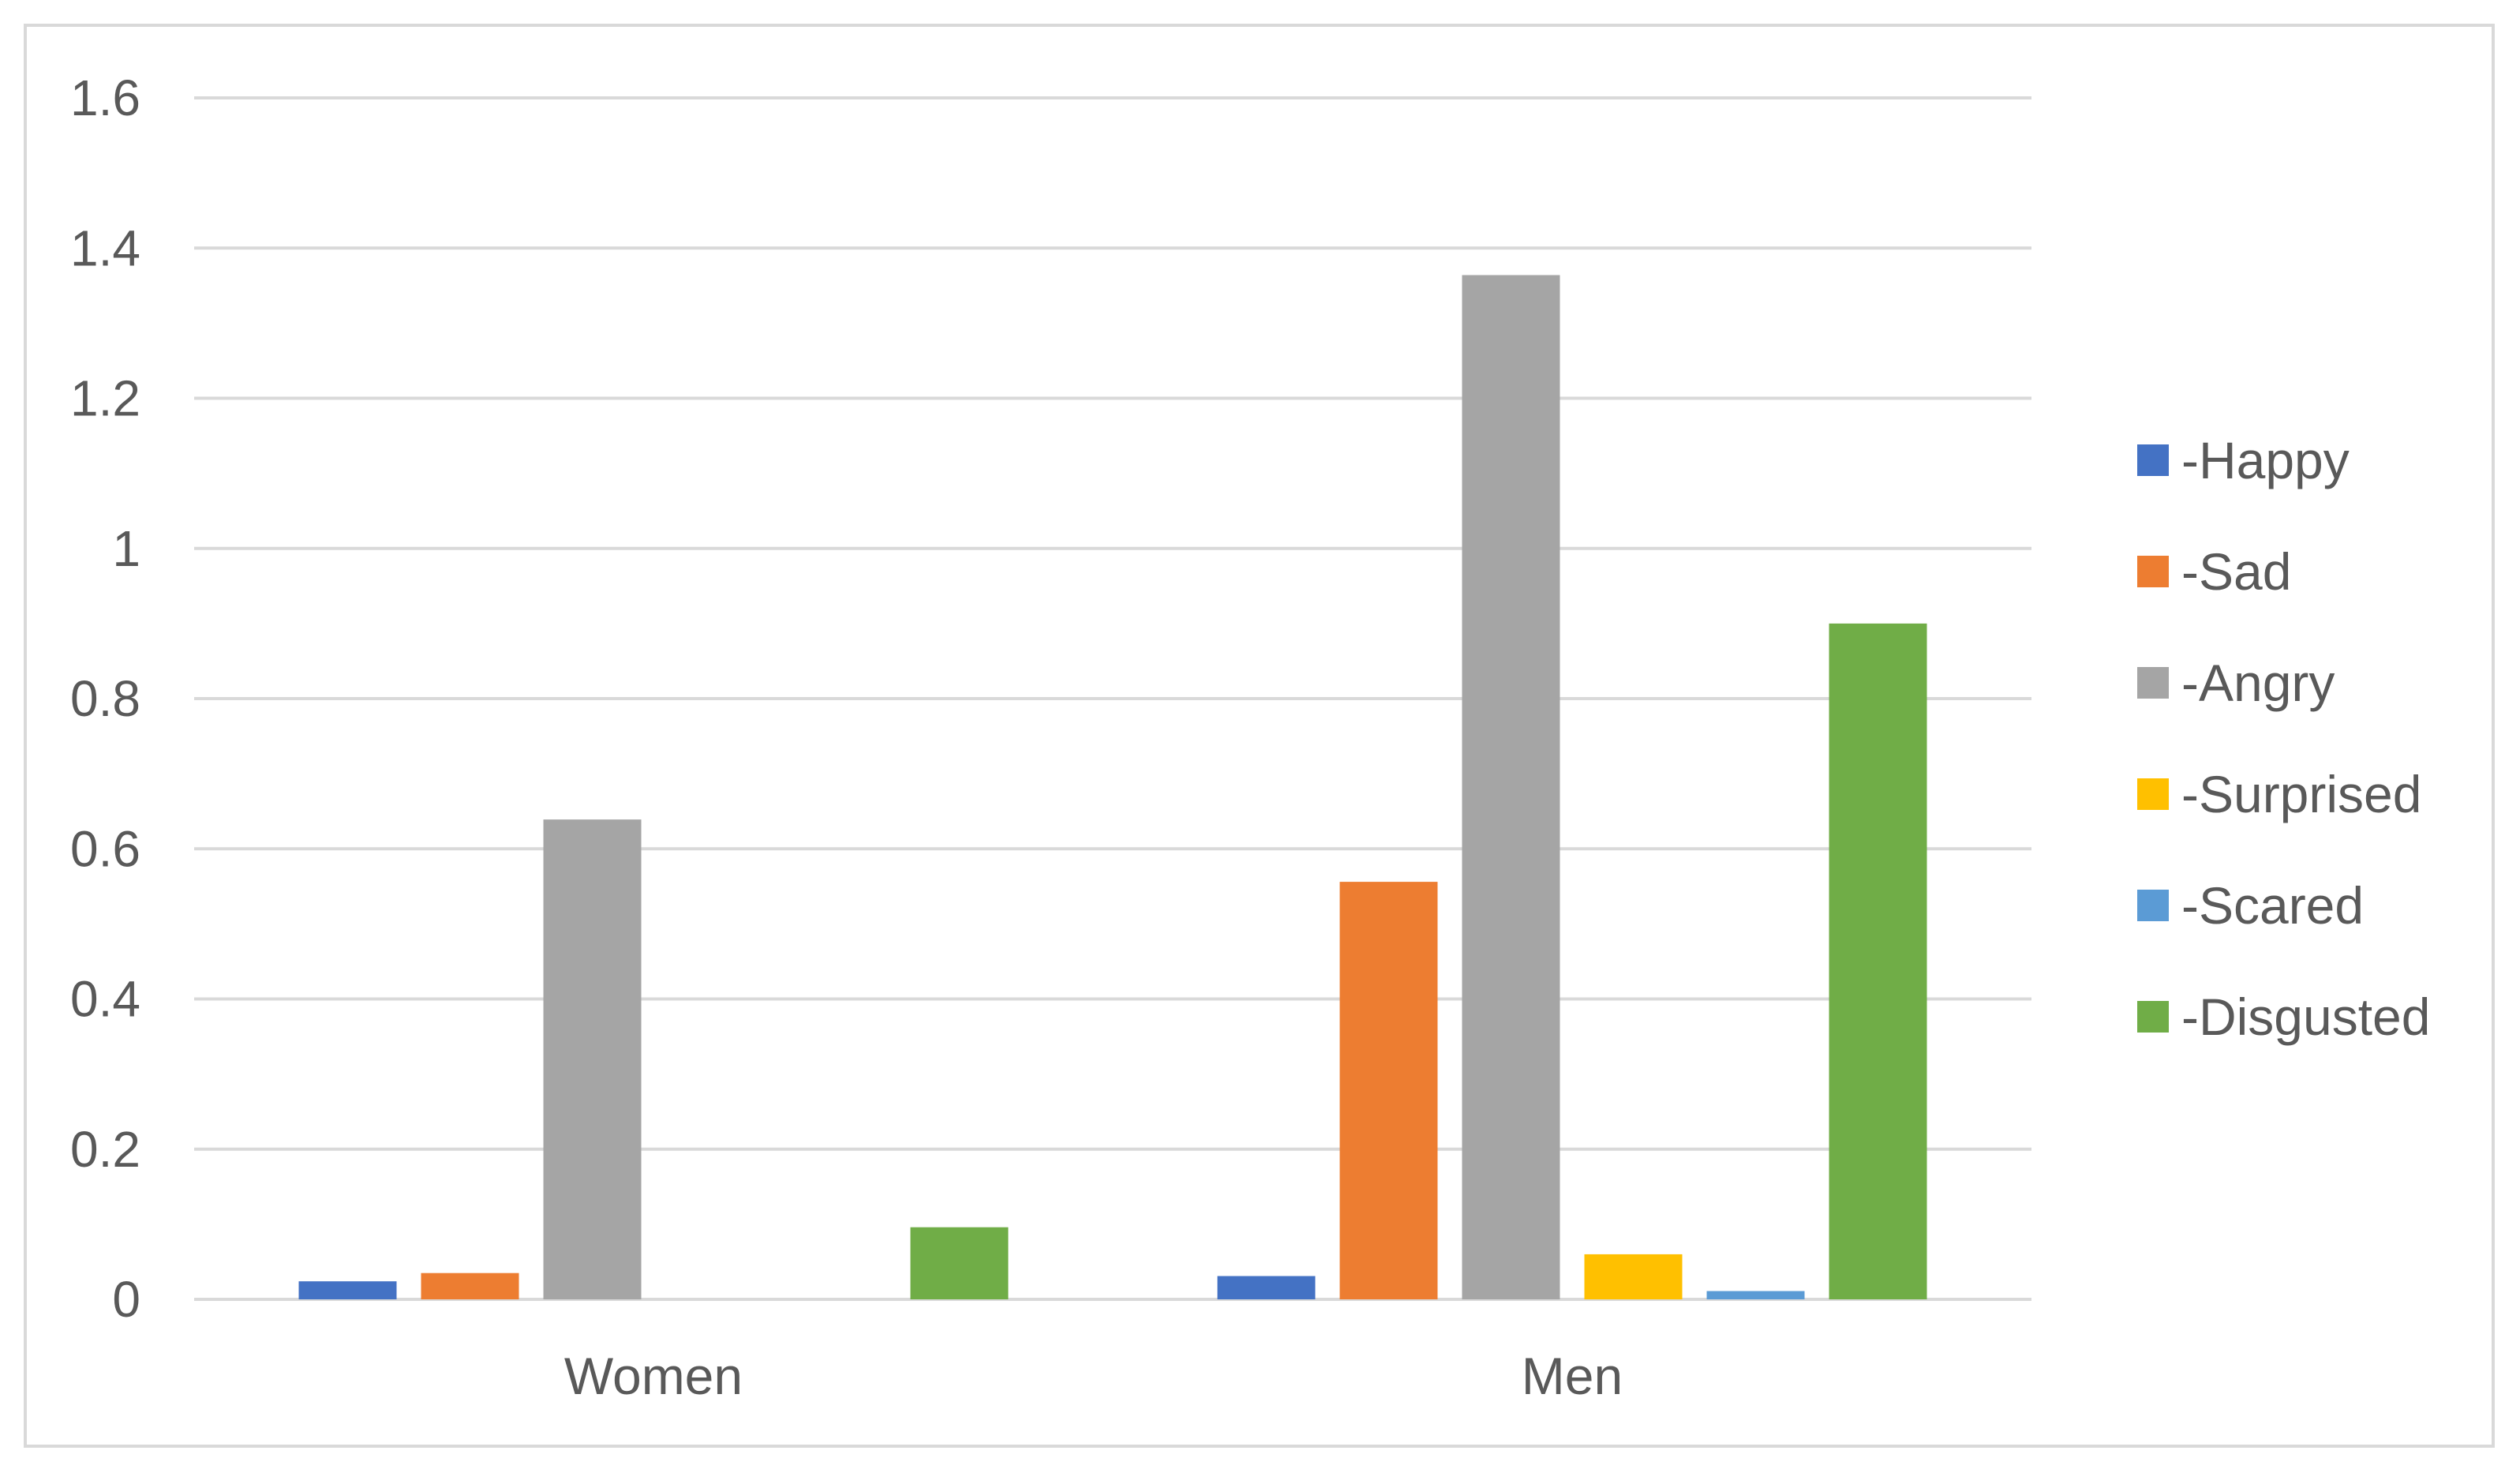 The image size is (2520, 1473). What do you see at coordinates (105, 398) in the screenshot?
I see `y-tick-label: 1.2` at bounding box center [105, 398].